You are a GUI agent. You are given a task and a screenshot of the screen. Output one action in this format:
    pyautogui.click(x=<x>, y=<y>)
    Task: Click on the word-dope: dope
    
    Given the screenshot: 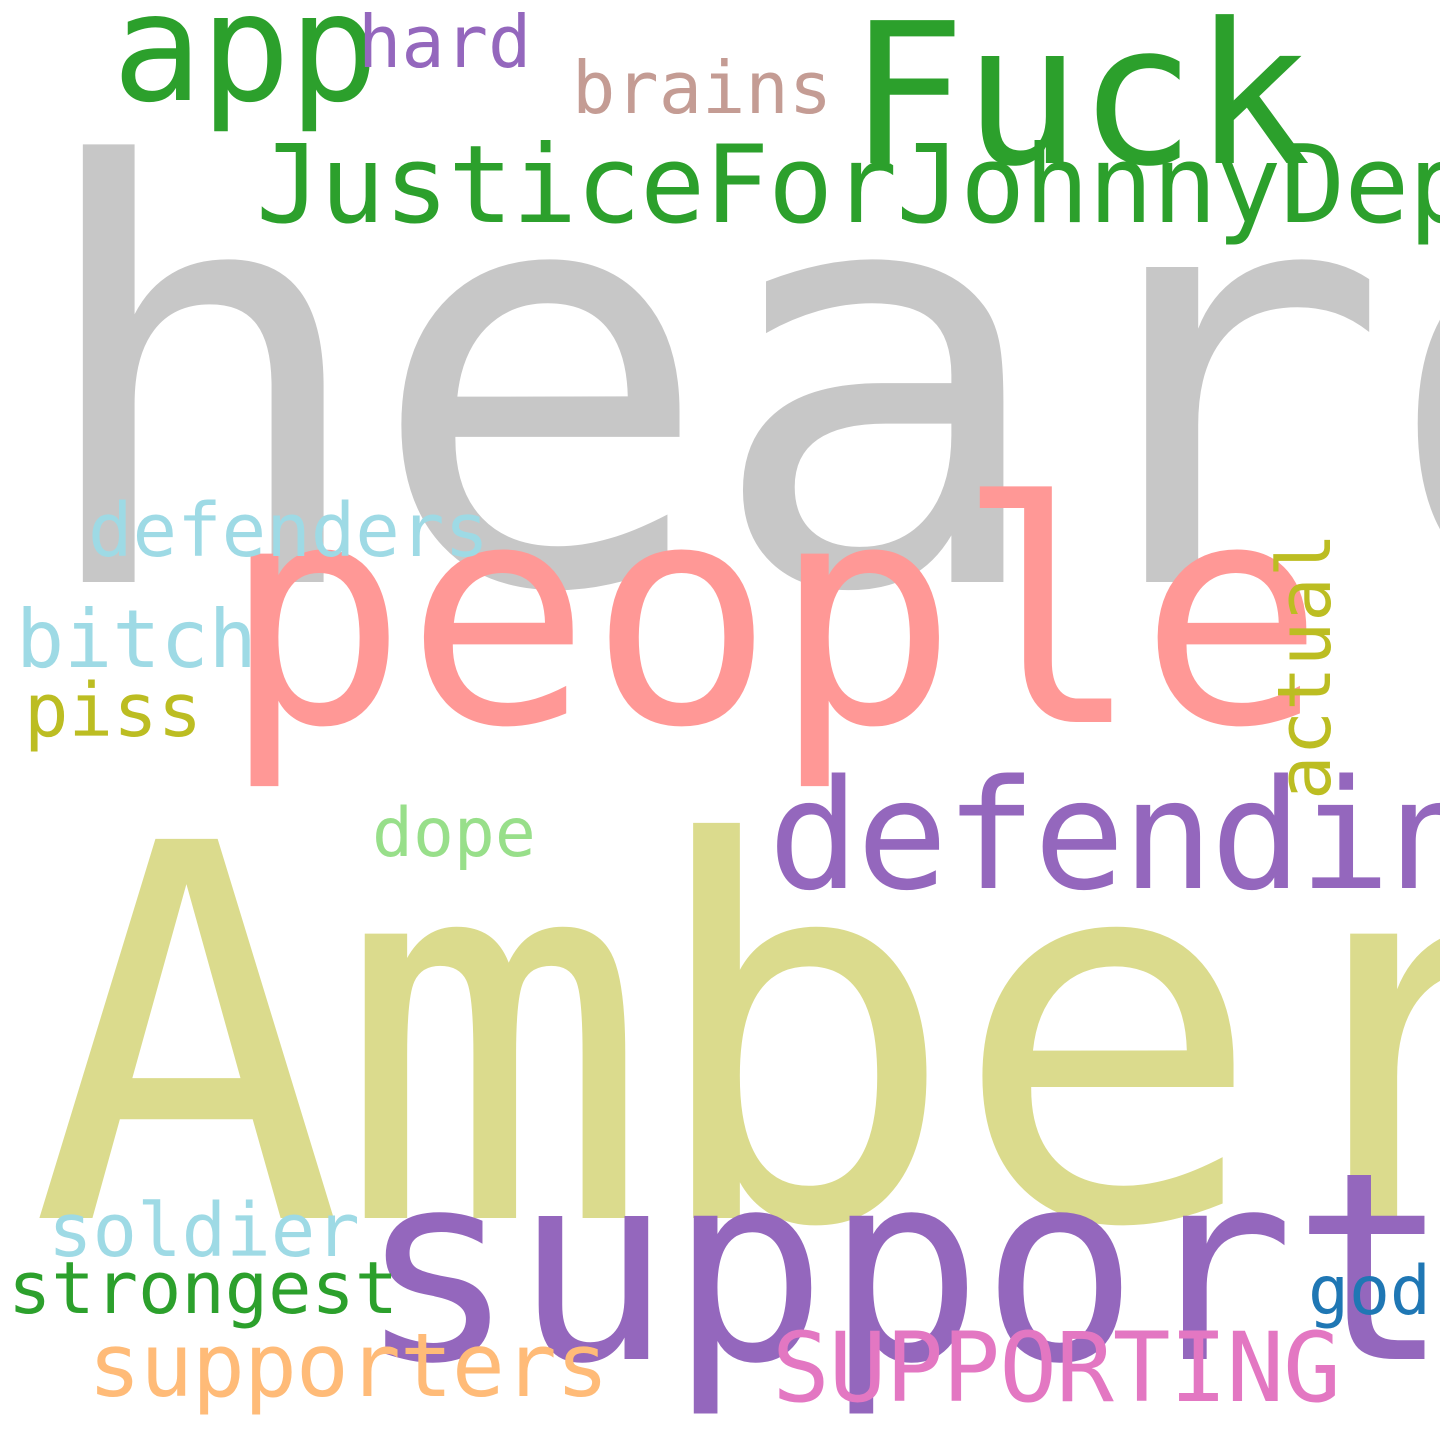 What is the action you would take?
    pyautogui.click(x=454, y=833)
    